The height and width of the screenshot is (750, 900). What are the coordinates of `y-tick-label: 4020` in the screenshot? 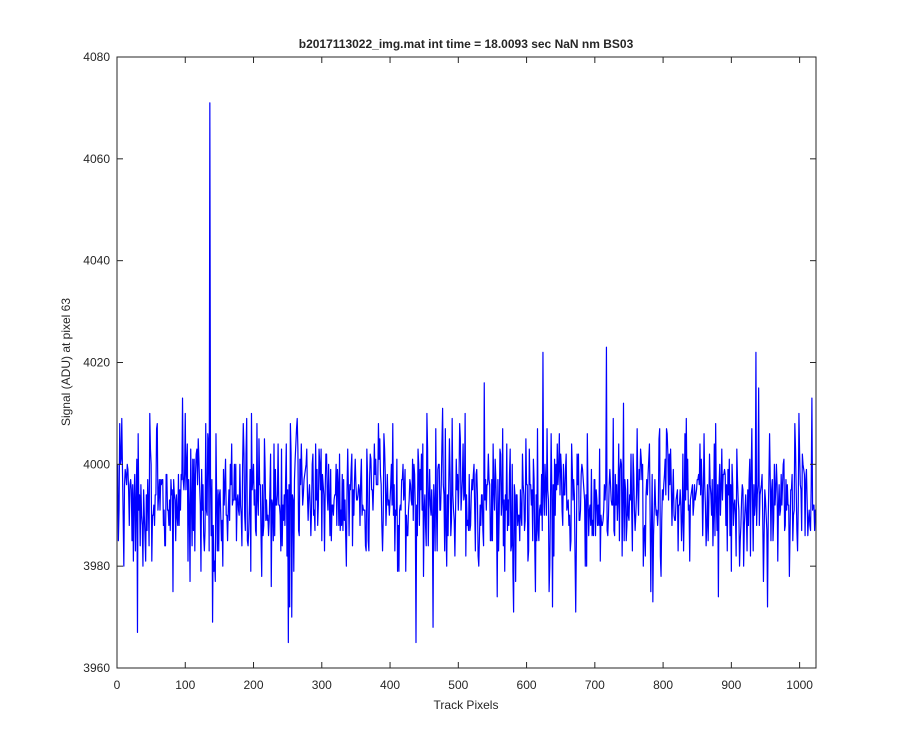 It's located at (96, 363).